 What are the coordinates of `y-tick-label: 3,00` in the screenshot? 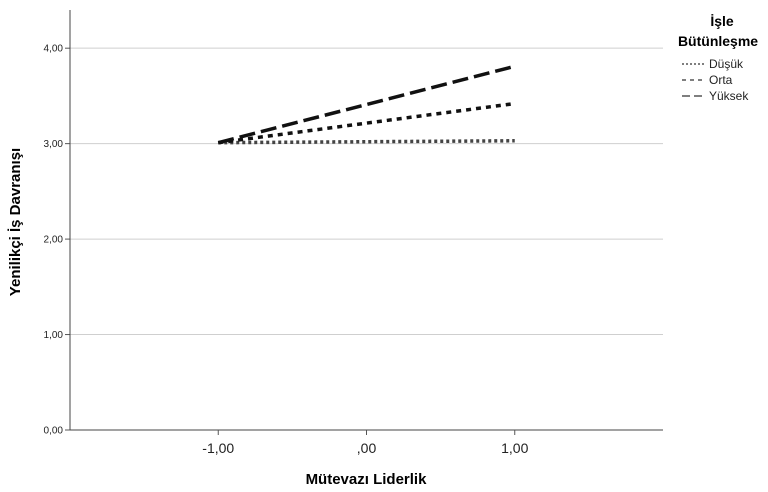 It's located at (54, 144).